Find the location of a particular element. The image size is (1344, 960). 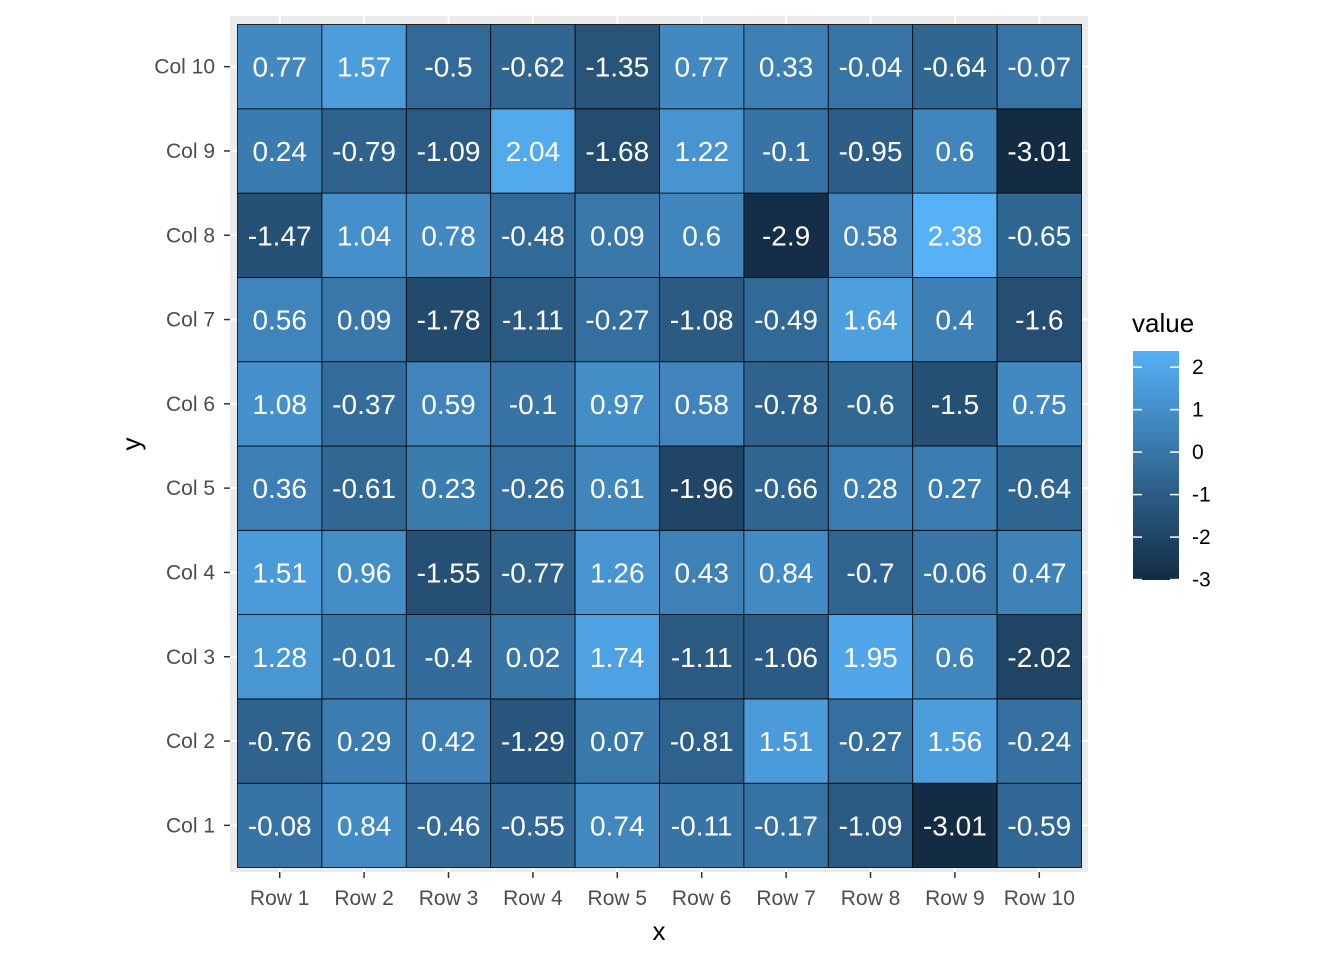

cell-value-label: -0.79 is located at coordinates (364, 151).